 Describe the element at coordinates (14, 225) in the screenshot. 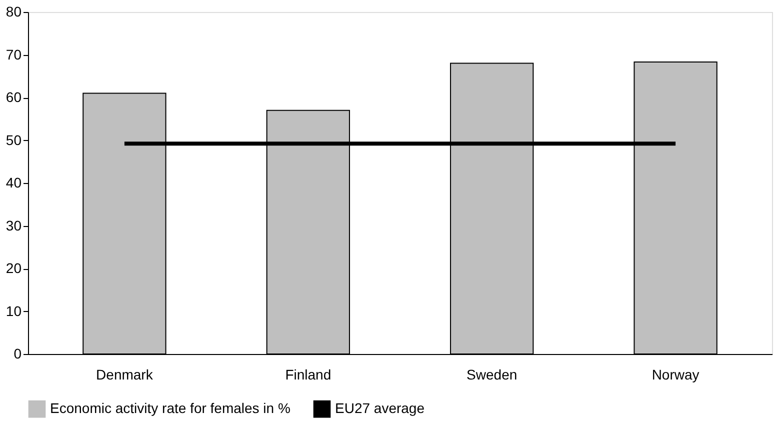

I see `y-tick-label: 30` at that location.